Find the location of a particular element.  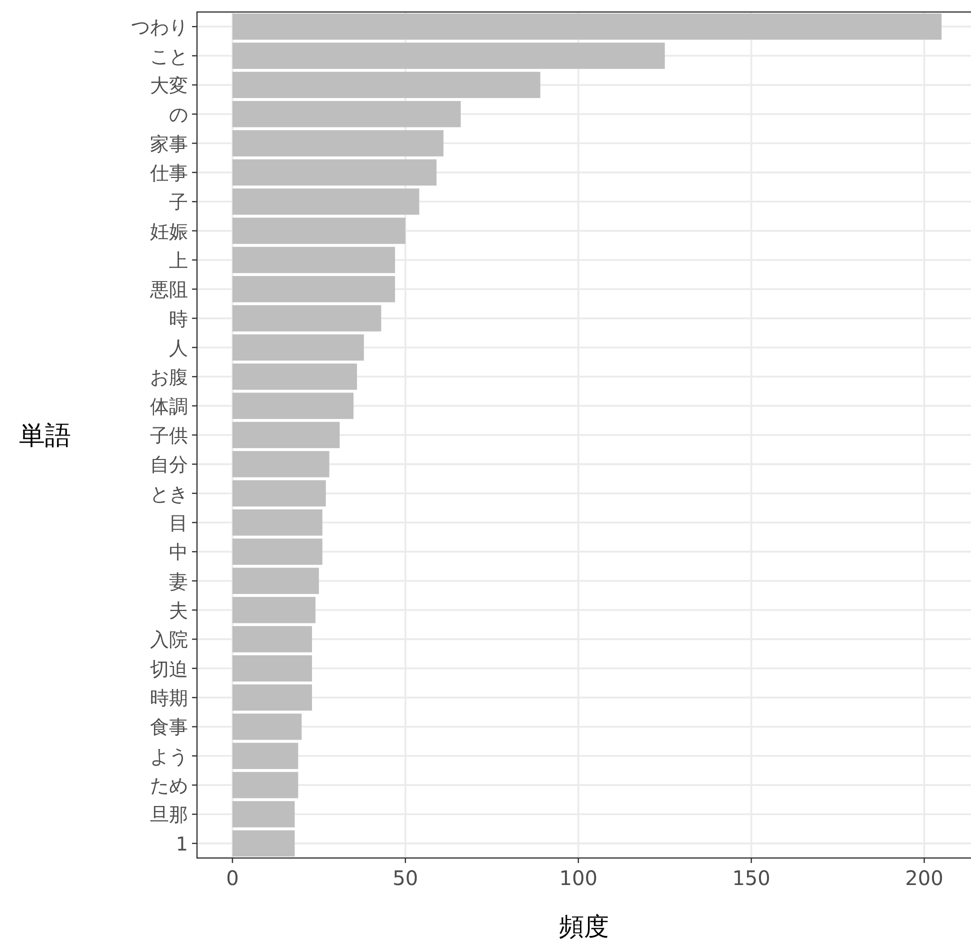

y-tick-label: 切迫 is located at coordinates (169, 669).